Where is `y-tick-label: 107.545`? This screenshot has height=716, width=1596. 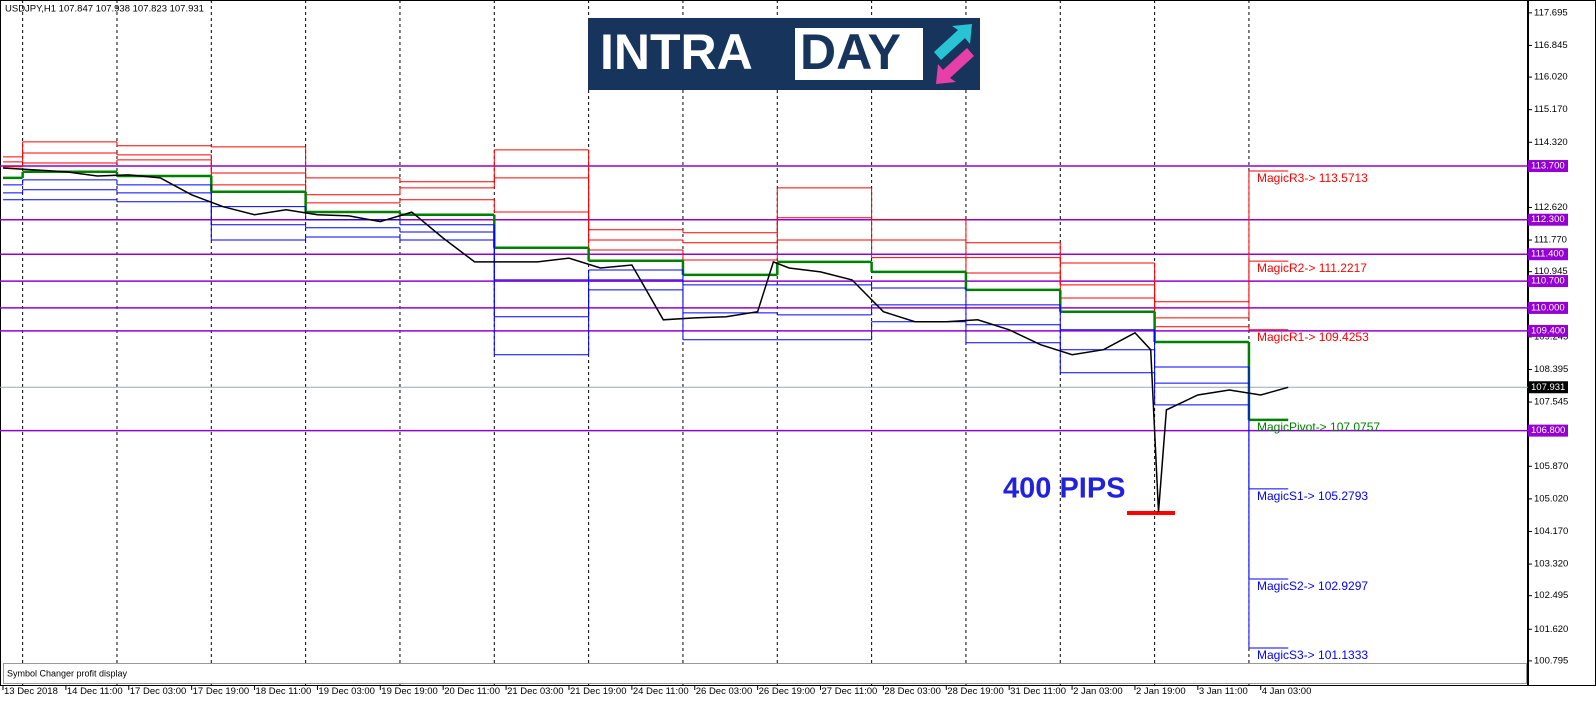 y-tick-label: 107.545 is located at coordinates (1551, 402).